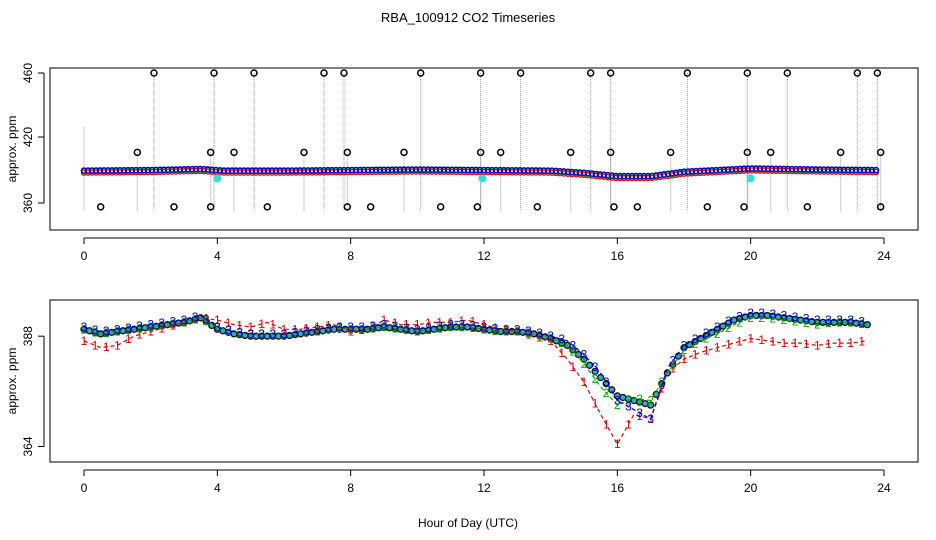 Image resolution: width=936 pixels, height=540 pixels. What do you see at coordinates (751, 488) in the screenshot?
I see `bottom-x-tick-label: 20` at bounding box center [751, 488].